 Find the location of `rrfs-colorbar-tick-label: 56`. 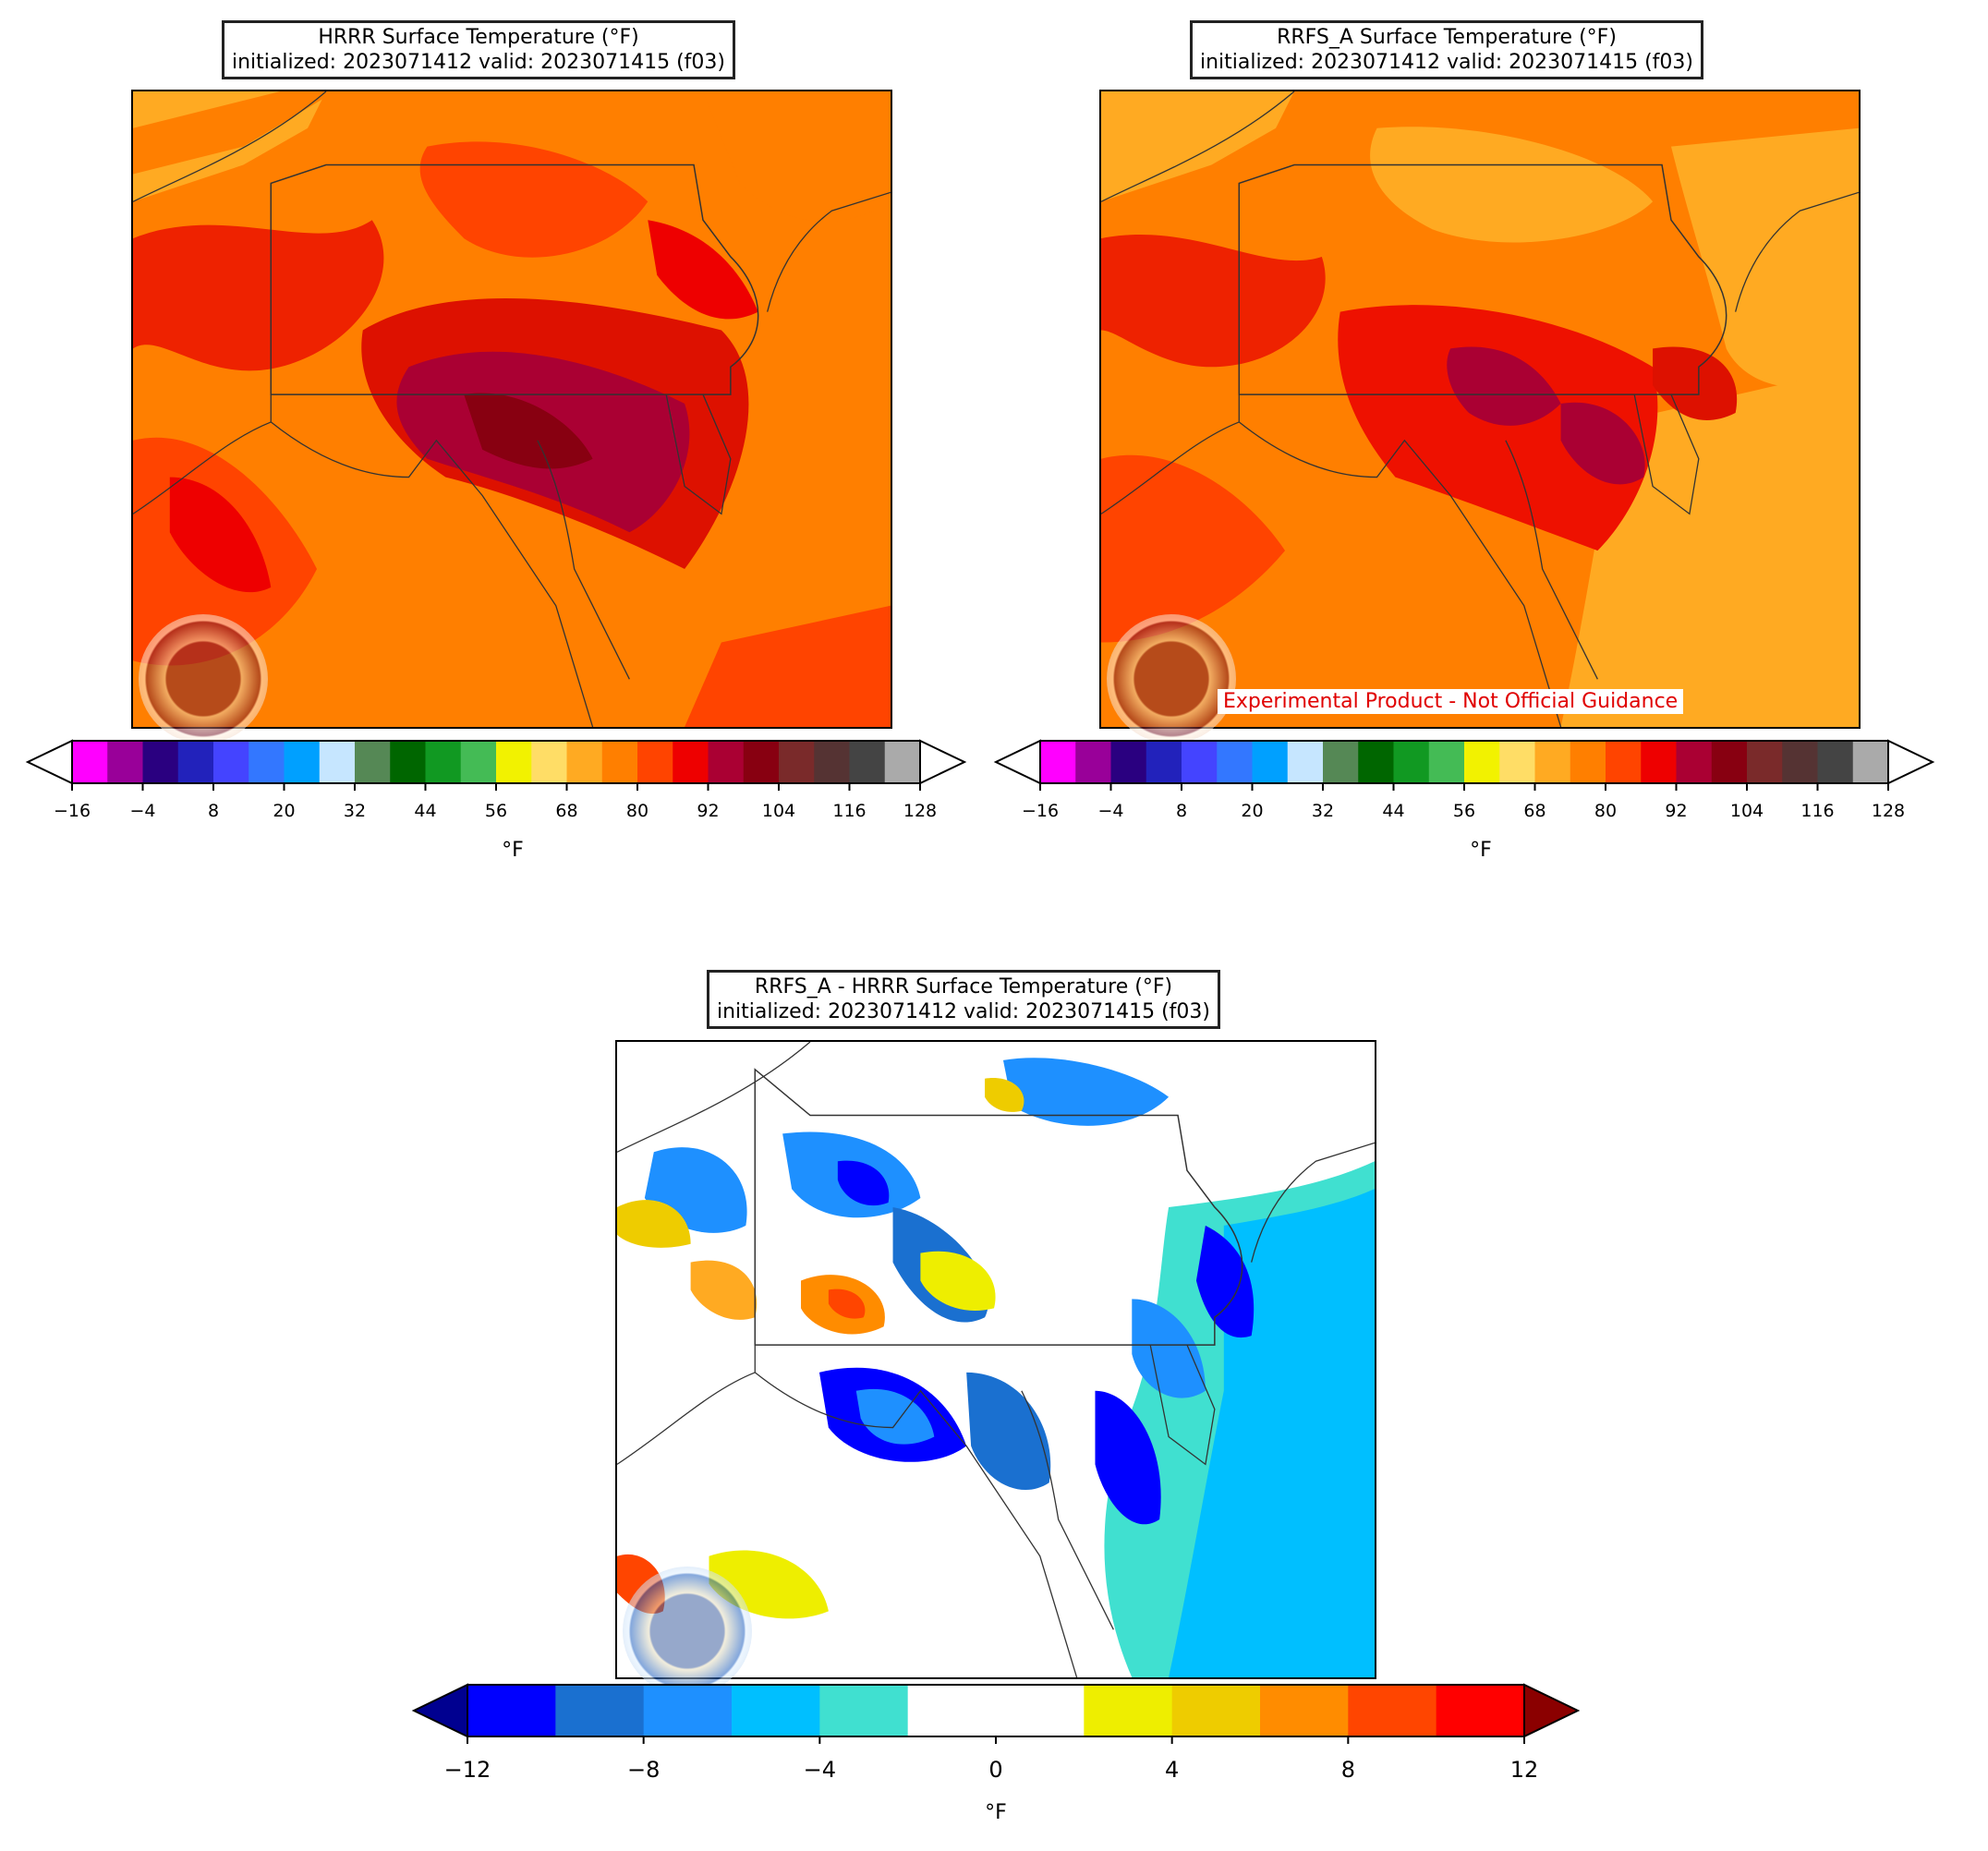

rrfs-colorbar-tick-label: 56 is located at coordinates (1464, 811).